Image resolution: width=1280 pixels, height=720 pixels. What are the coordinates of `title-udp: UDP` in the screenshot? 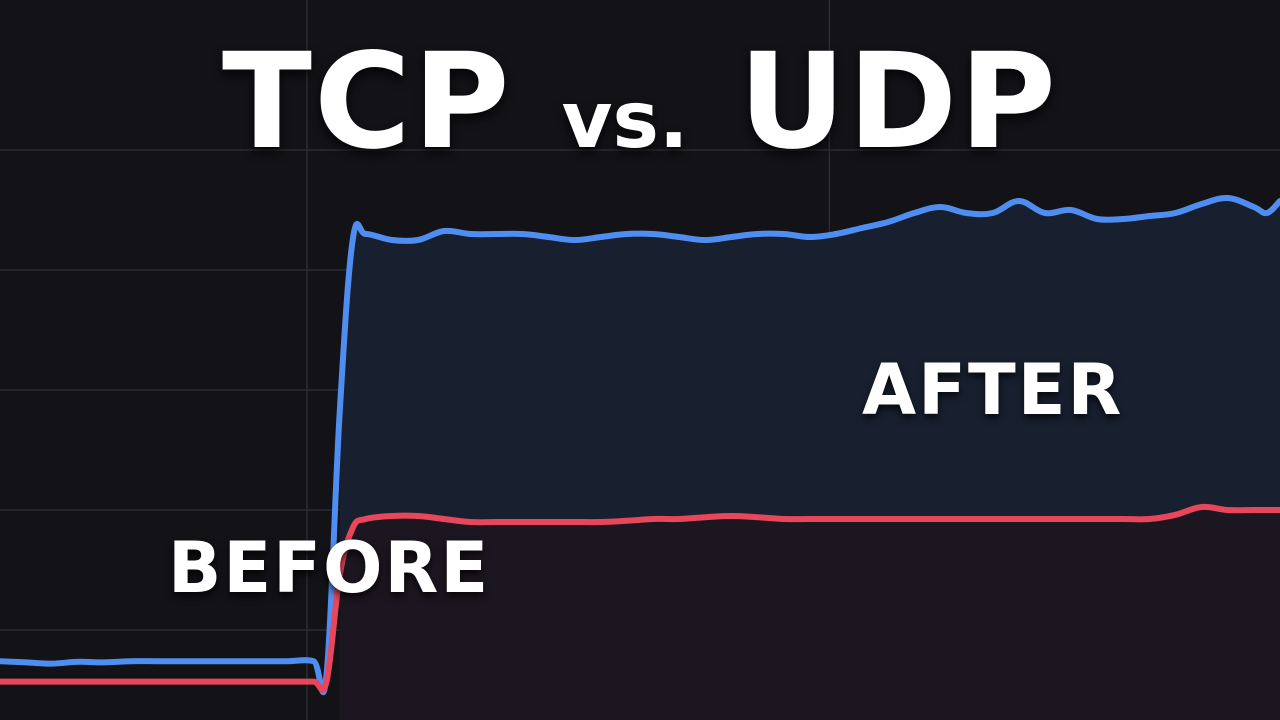 It's located at (898, 102).